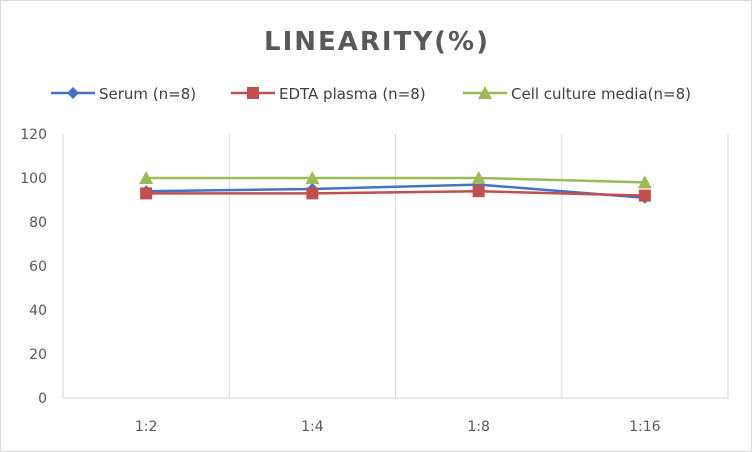 The width and height of the screenshot is (752, 452). I want to click on legend-entry: Cell culture media(n=8), so click(577, 94).